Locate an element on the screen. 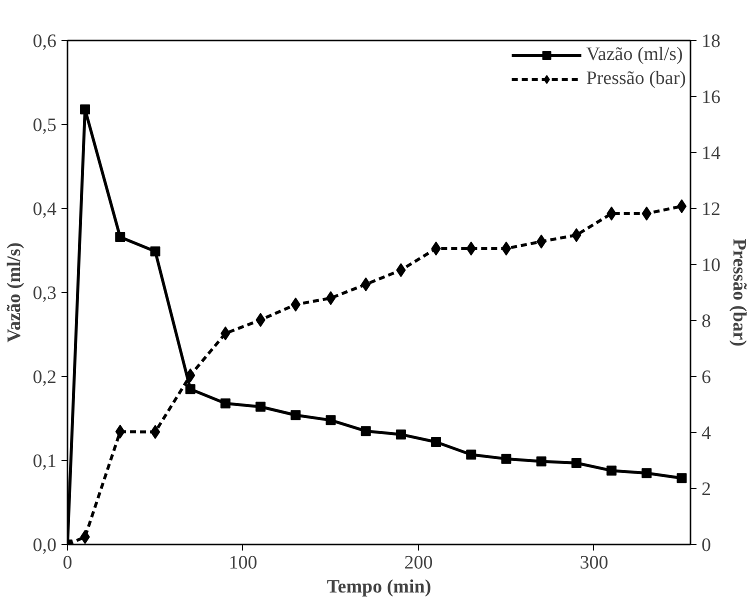 The width and height of the screenshot is (752, 600). y2-tick-label: 2 is located at coordinates (706, 489).